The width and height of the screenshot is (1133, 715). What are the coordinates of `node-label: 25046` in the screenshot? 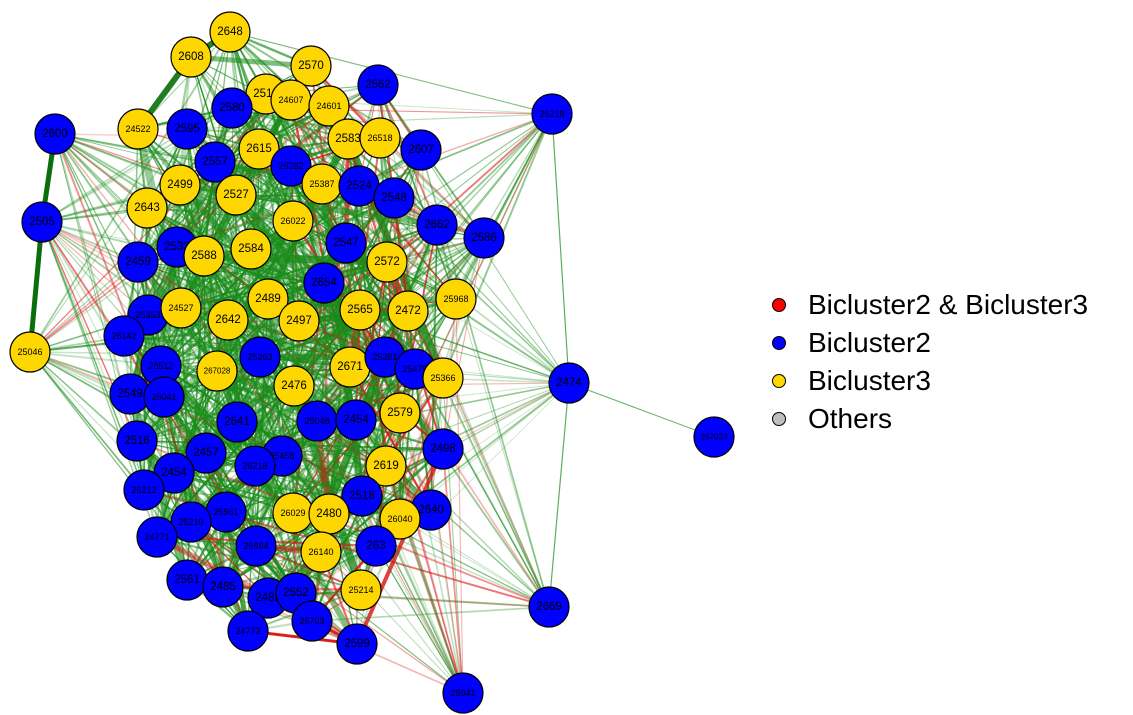 It's located at (29, 352).